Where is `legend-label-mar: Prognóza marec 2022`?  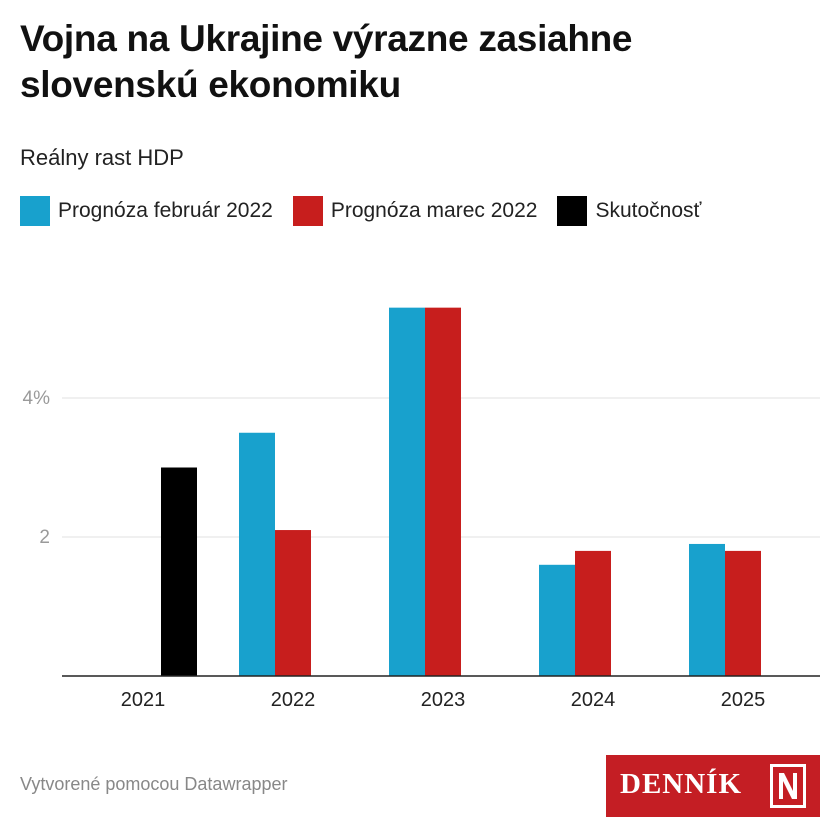 legend-label-mar: Prognóza marec 2022 is located at coordinates (434, 210).